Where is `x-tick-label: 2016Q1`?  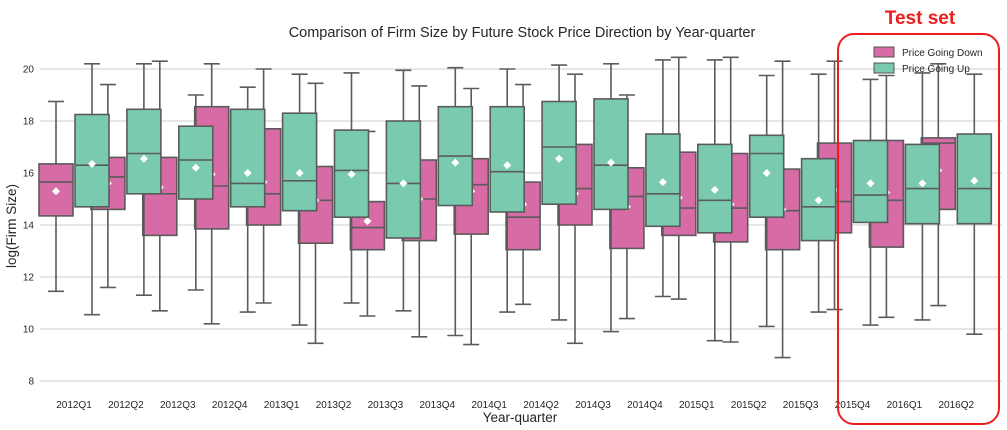
x-tick-label: 2016Q1 is located at coordinates (905, 405).